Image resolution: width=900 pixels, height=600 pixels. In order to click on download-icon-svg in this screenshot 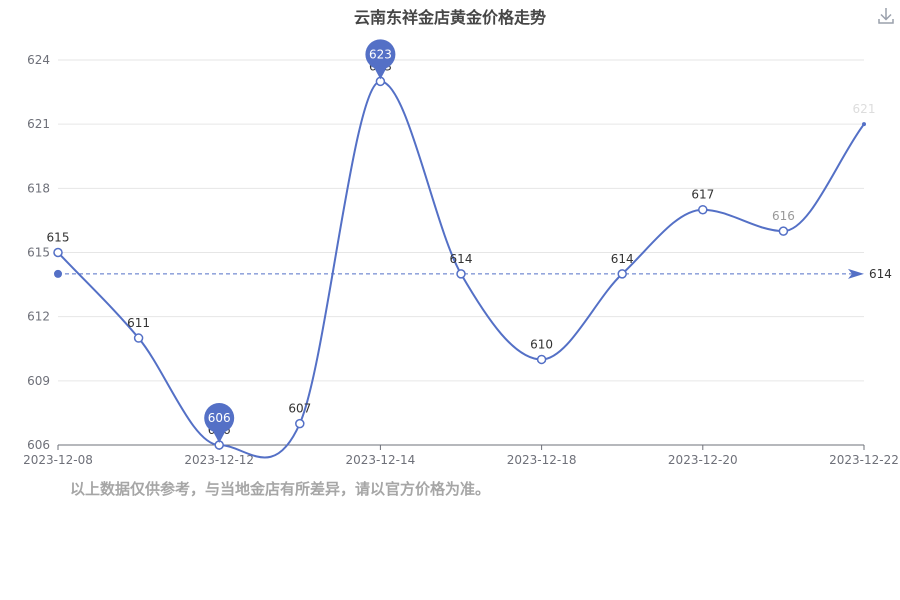, I will do `click(886, 16)`.